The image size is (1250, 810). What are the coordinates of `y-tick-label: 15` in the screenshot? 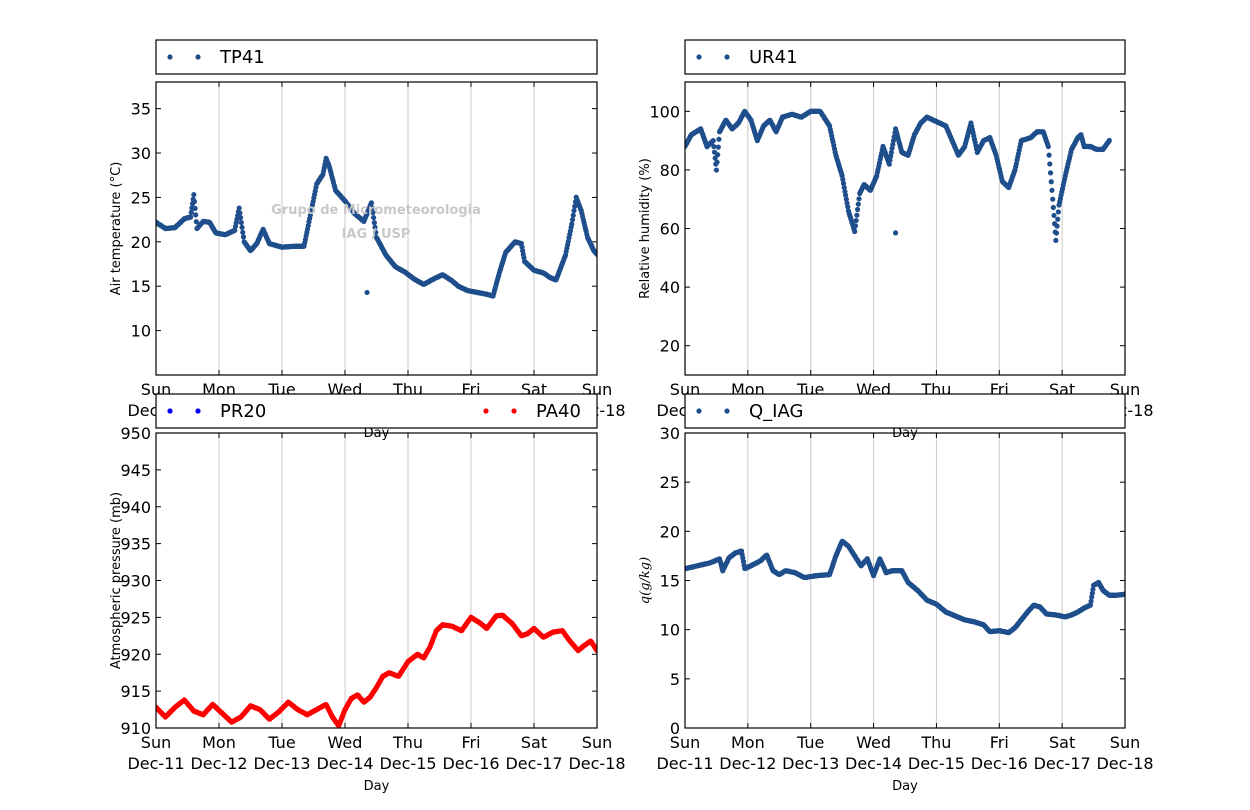 It's located at (141, 286).